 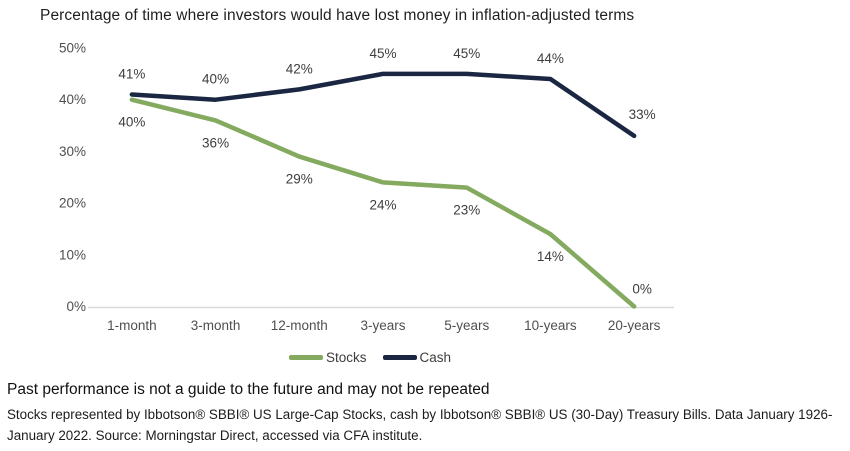 What do you see at coordinates (466, 210) in the screenshot?
I see `stocks-data-label: 23%` at bounding box center [466, 210].